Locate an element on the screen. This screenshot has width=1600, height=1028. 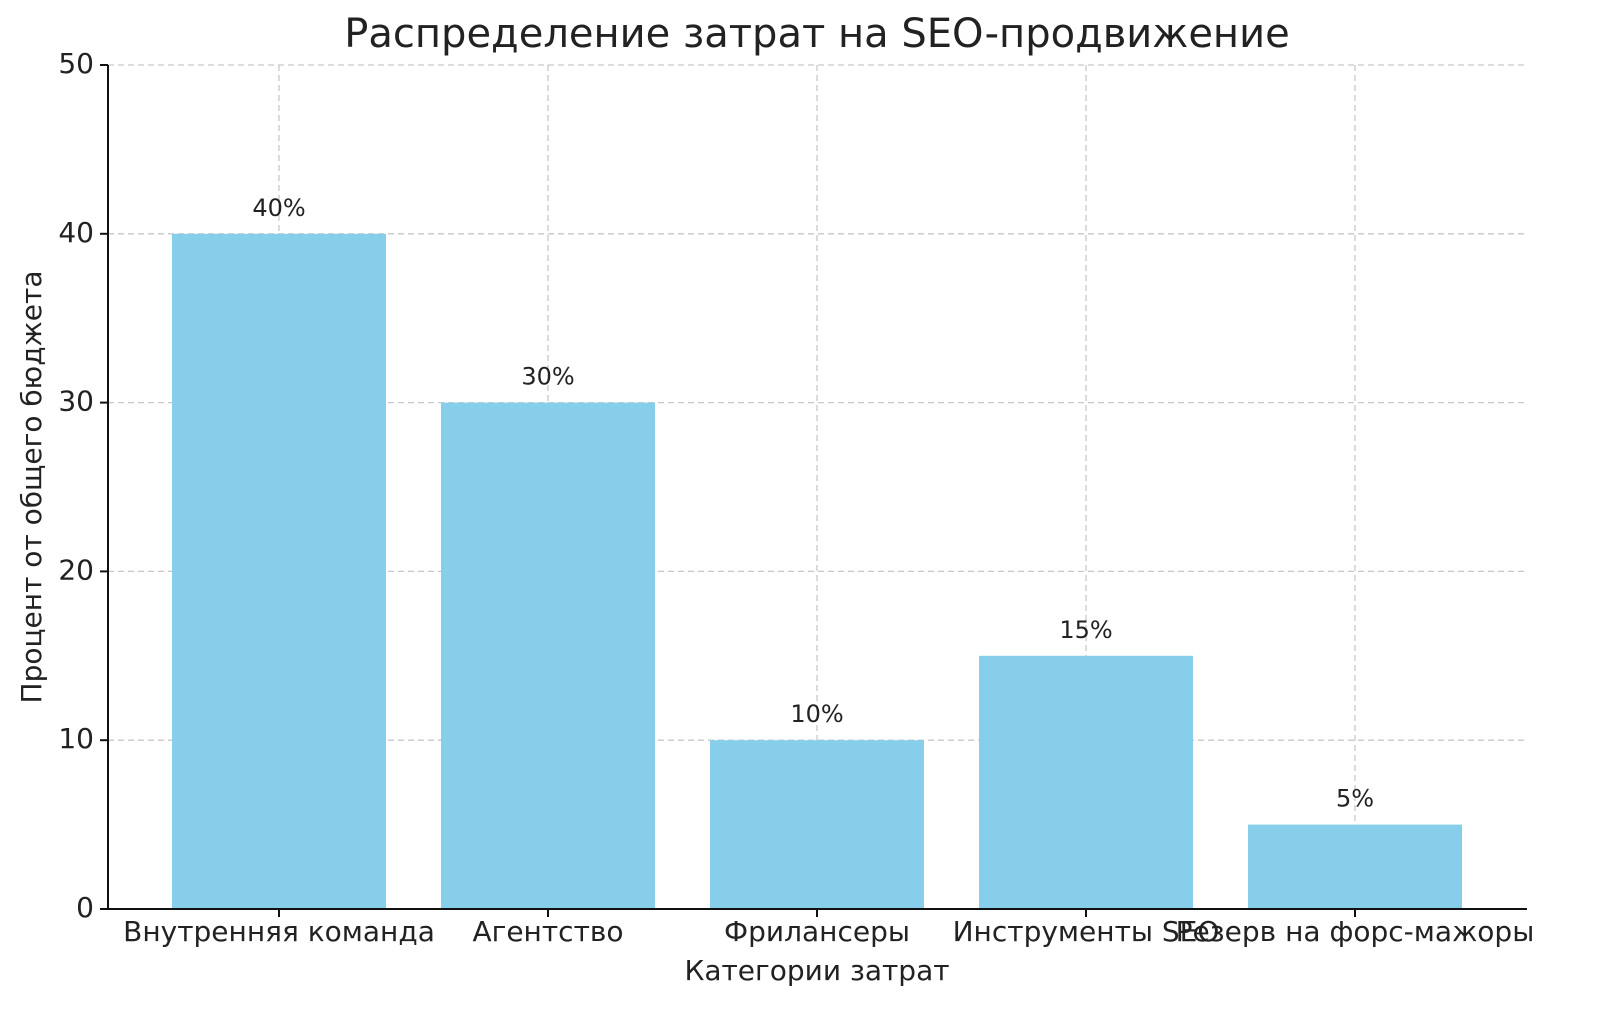
value-label: 30% is located at coordinates (547, 377).